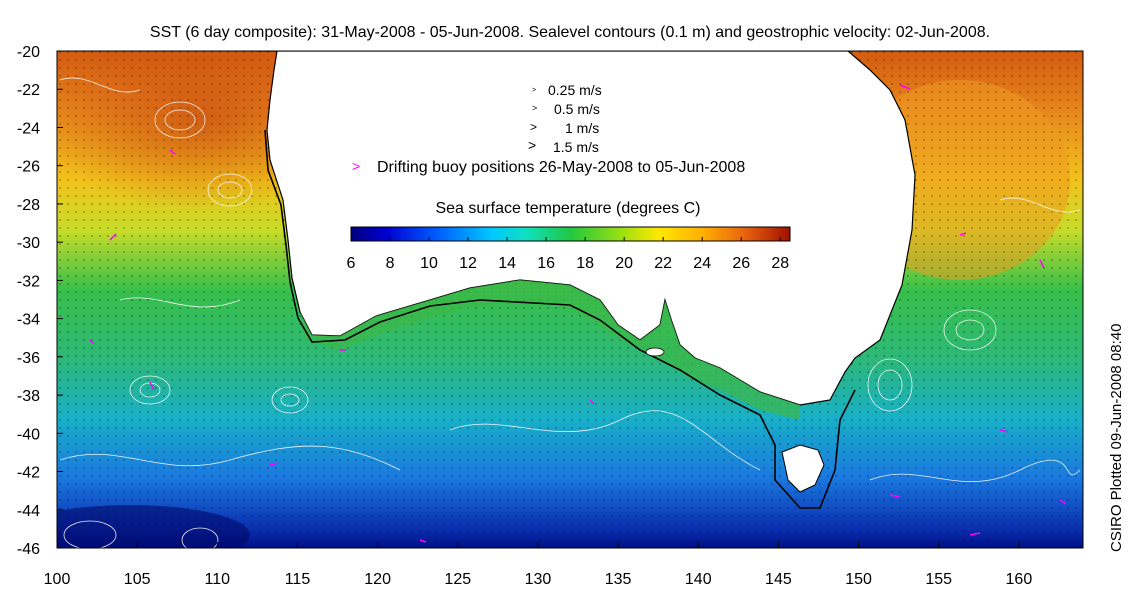 This screenshot has width=1140, height=600. I want to click on vector-legend-025: 0.25 m/s, so click(575, 90).